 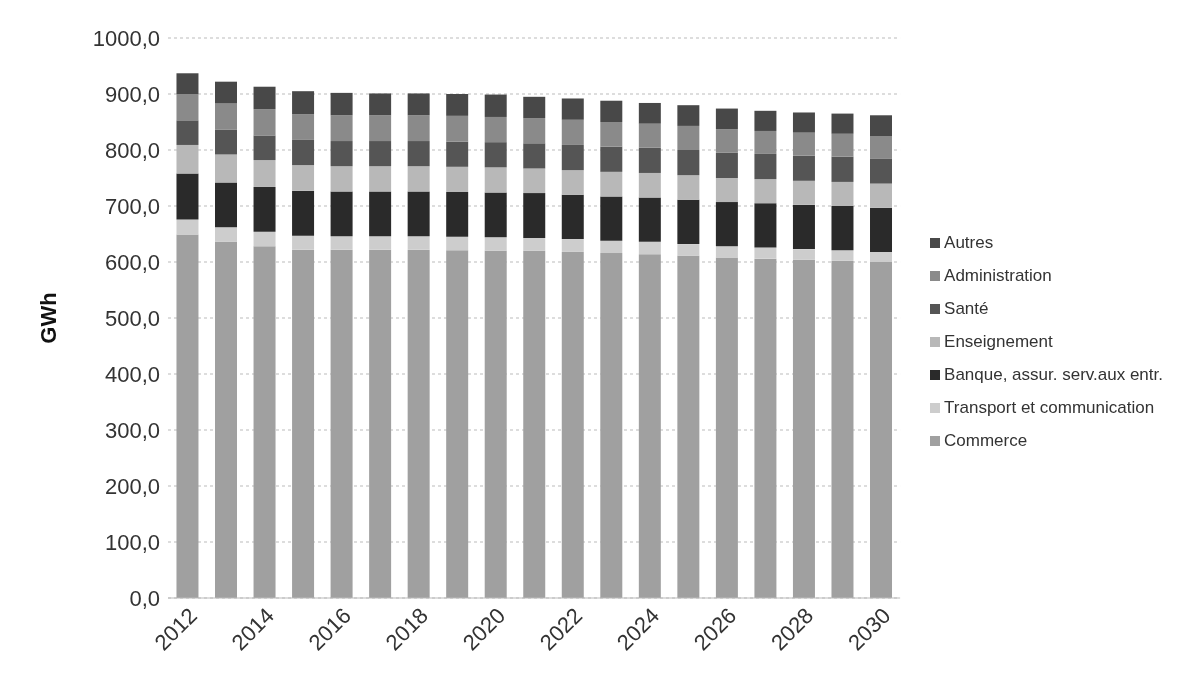 What do you see at coordinates (132, 318) in the screenshot?
I see `y-tick-label: 500,0` at bounding box center [132, 318].